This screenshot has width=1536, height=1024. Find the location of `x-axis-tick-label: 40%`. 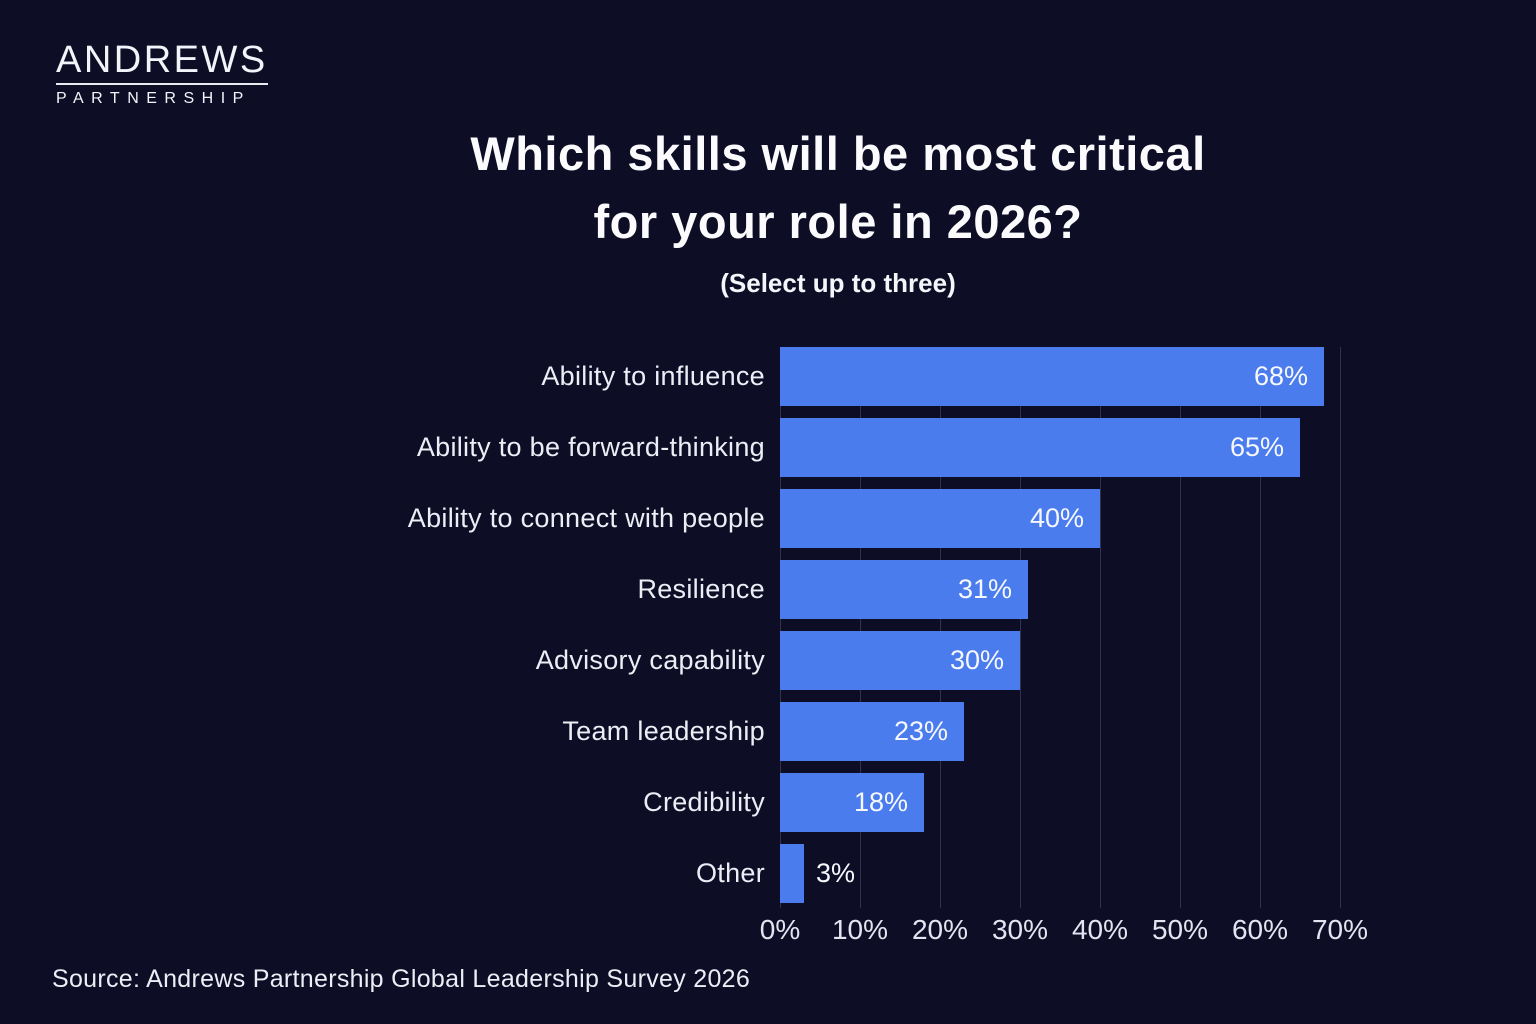

x-axis-tick-label: 40% is located at coordinates (1100, 929).